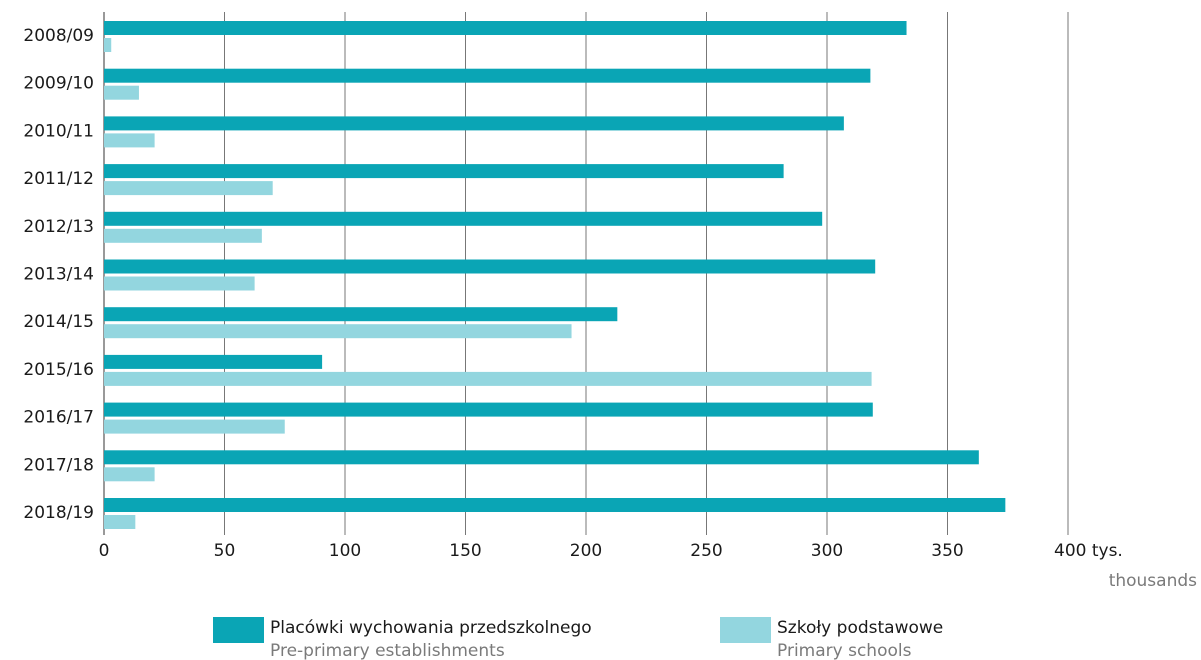 This screenshot has width=1201, height=660. What do you see at coordinates (58, 131) in the screenshot?
I see `y-tick-label: 2010/11` at bounding box center [58, 131].